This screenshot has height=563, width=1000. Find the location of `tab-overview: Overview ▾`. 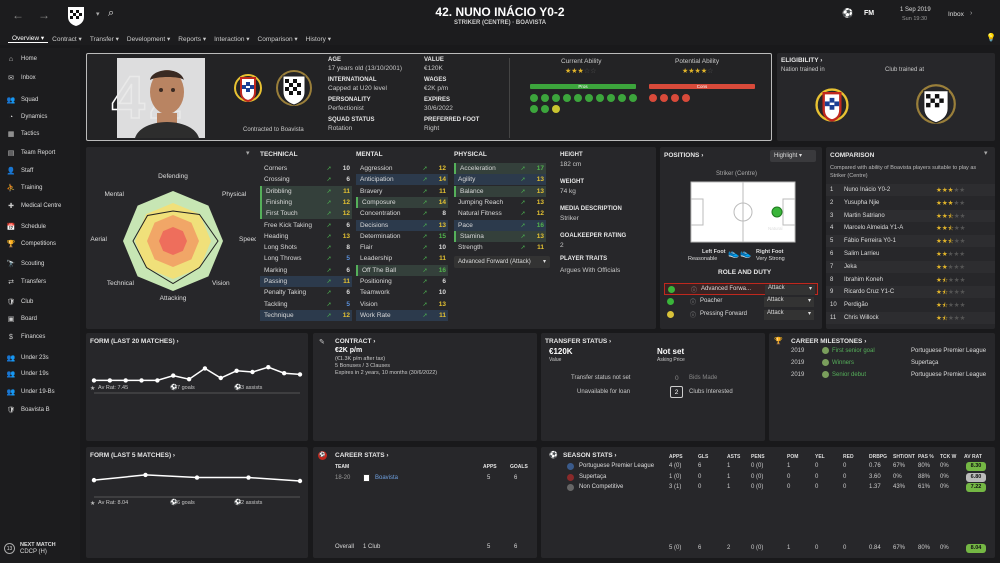

tab-overview: Overview ▾ is located at coordinates (28, 38).